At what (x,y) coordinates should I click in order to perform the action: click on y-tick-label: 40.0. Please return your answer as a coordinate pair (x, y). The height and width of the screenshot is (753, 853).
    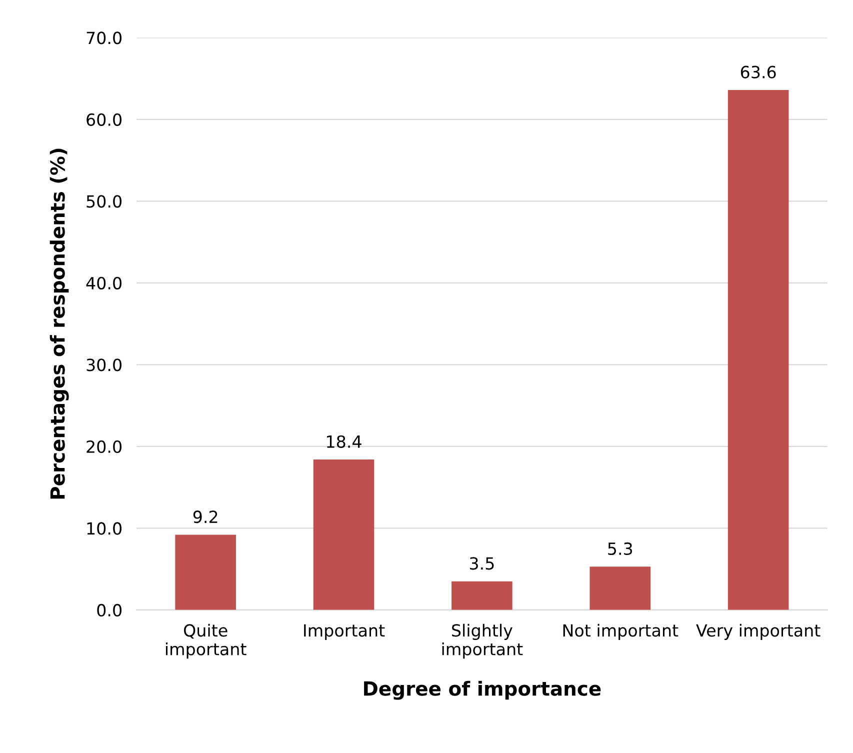
    Looking at the image, I should click on (104, 283).